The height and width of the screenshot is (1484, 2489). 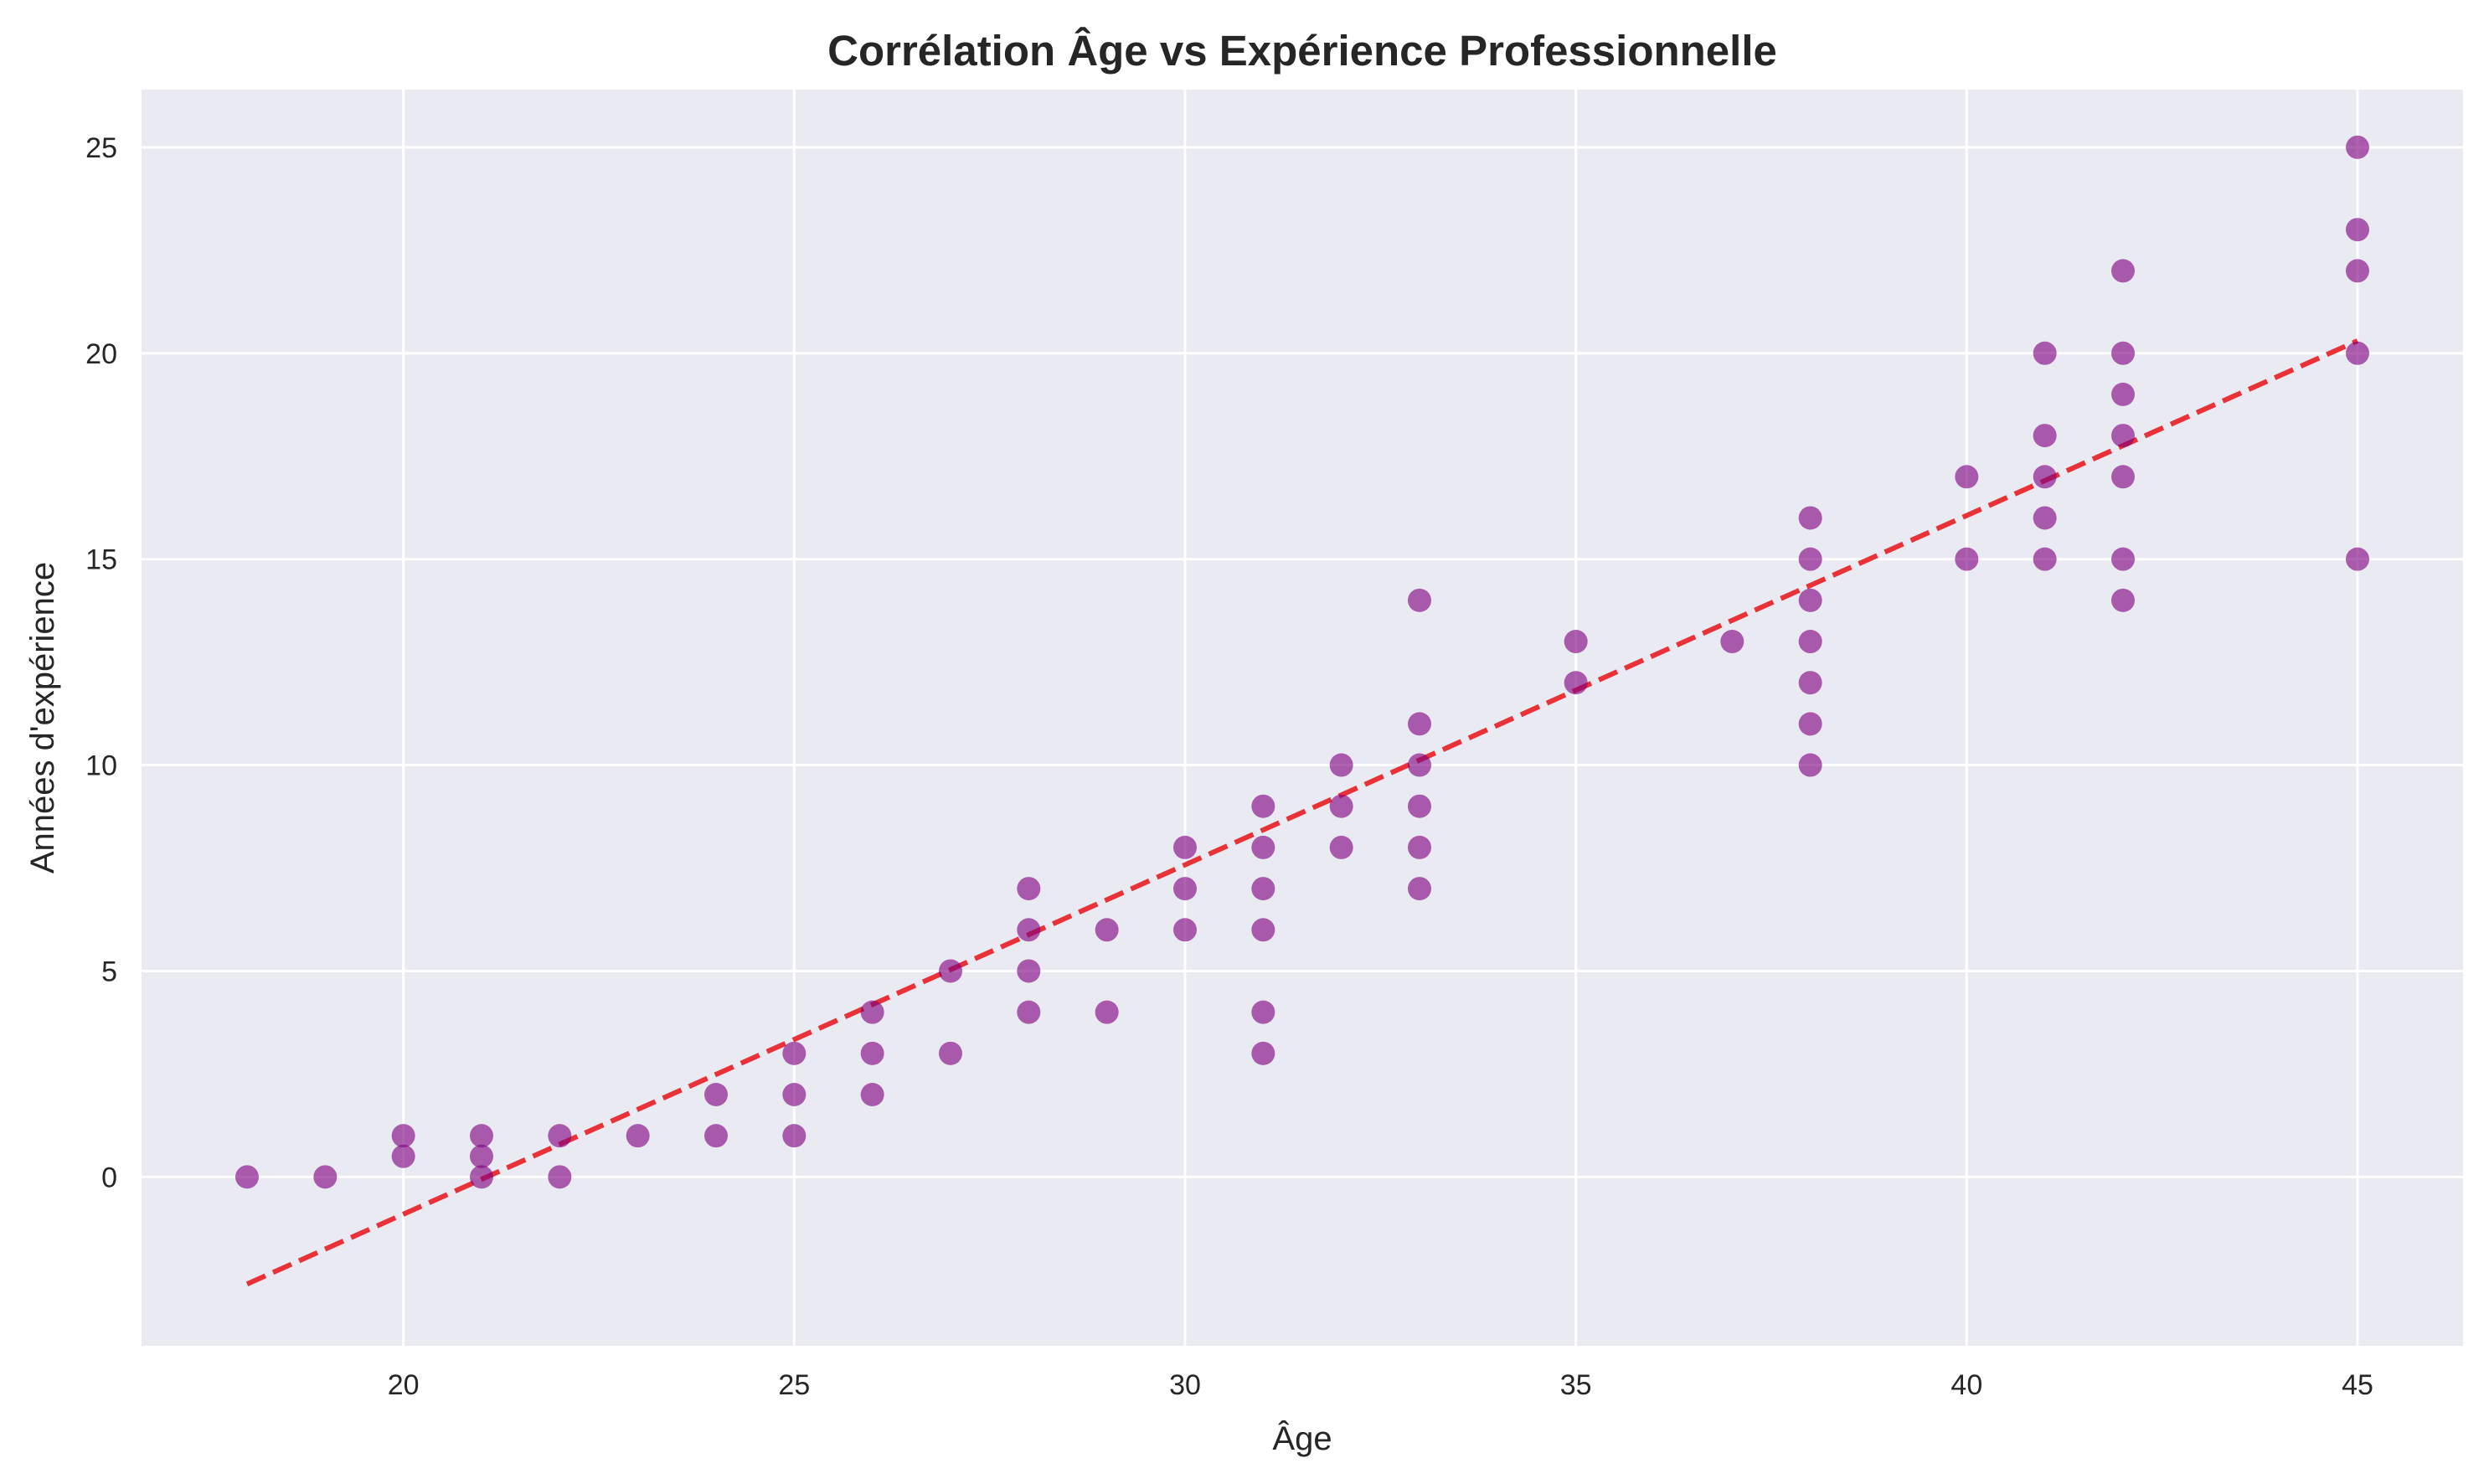 I want to click on x-tick-label: 40, so click(x=1966, y=1385).